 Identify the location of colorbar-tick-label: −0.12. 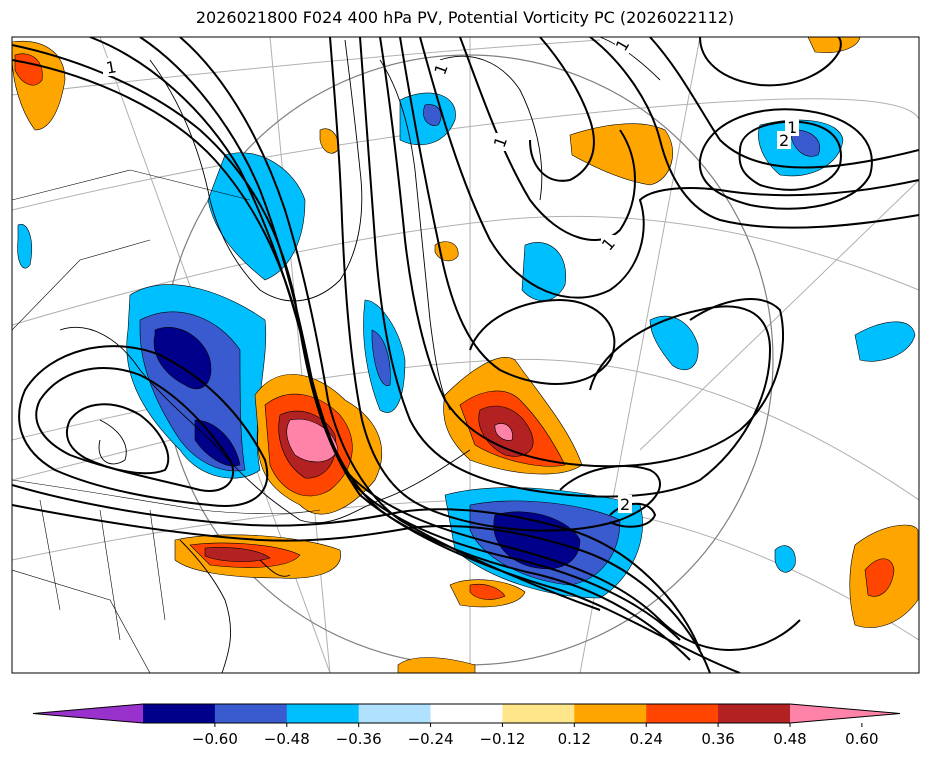
(502, 739).